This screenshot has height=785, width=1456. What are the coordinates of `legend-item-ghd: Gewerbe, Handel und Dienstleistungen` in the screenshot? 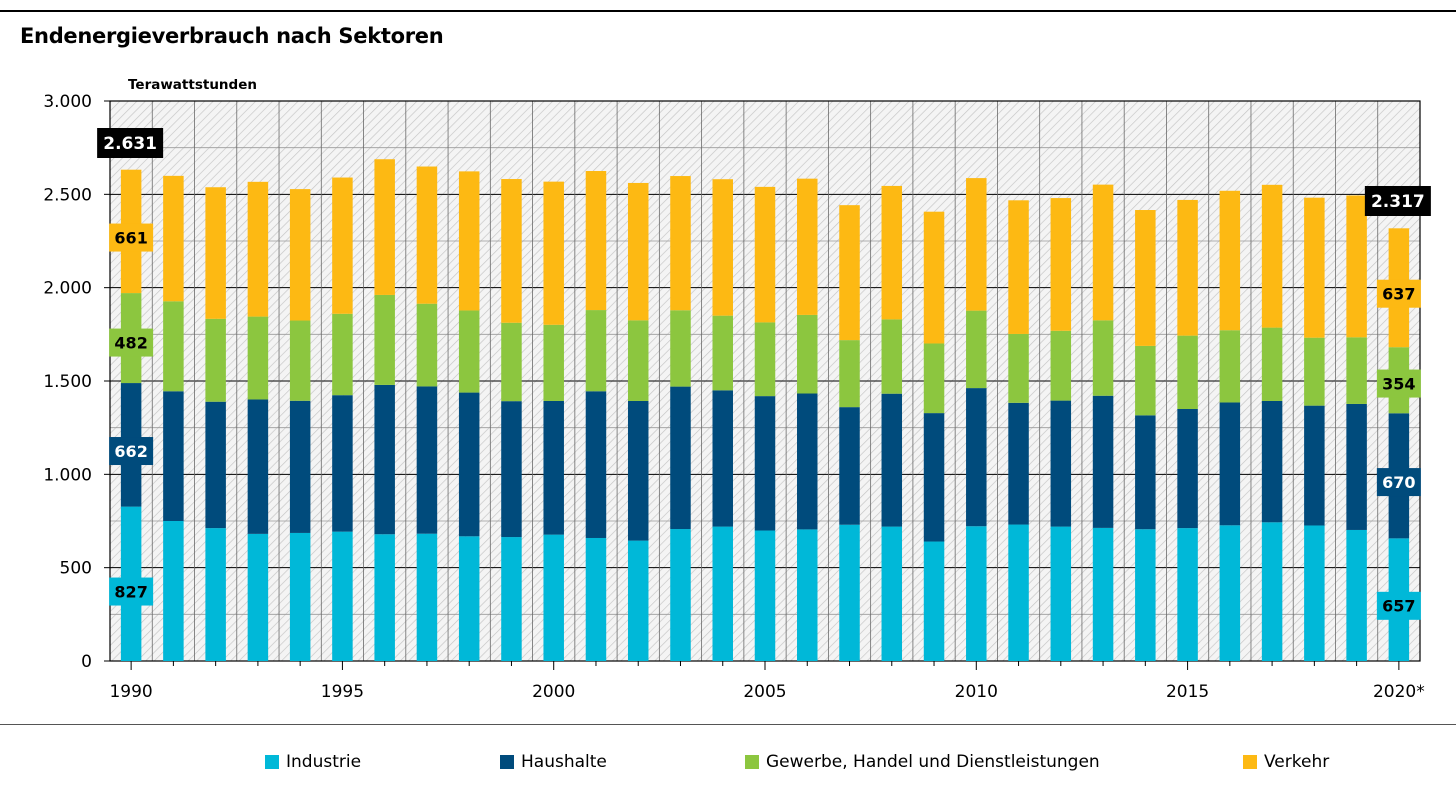 It's located at (922, 762).